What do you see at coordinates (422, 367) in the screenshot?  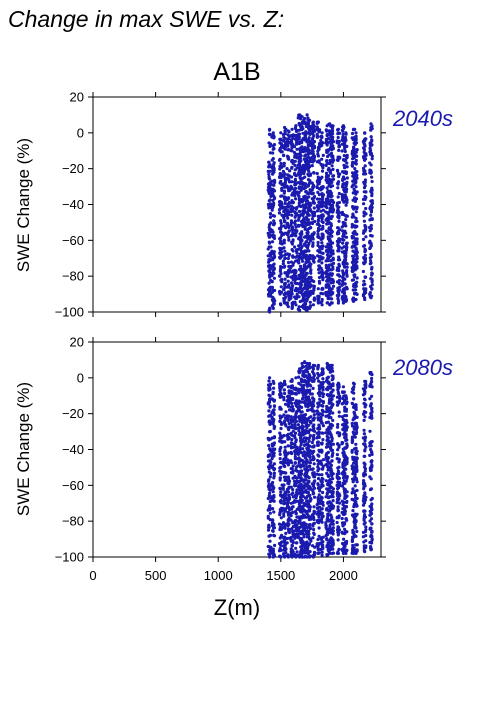 I see `panel-2080s-period-label: 2080s` at bounding box center [422, 367].